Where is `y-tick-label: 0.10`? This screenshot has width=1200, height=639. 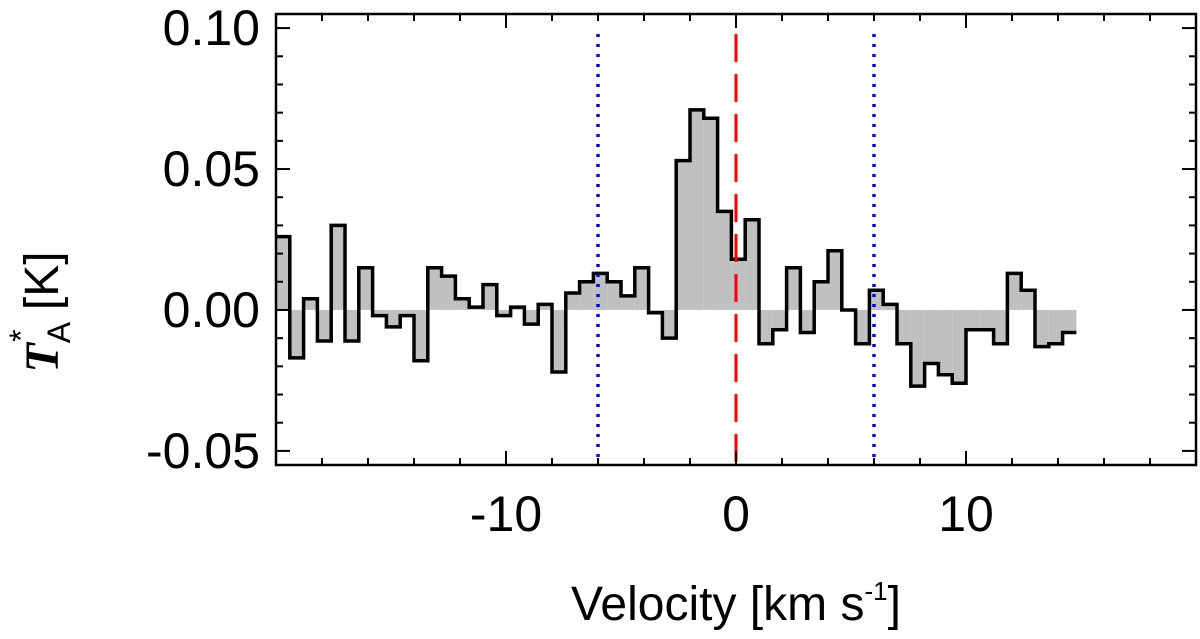
y-tick-label: 0.10 is located at coordinates (211, 28).